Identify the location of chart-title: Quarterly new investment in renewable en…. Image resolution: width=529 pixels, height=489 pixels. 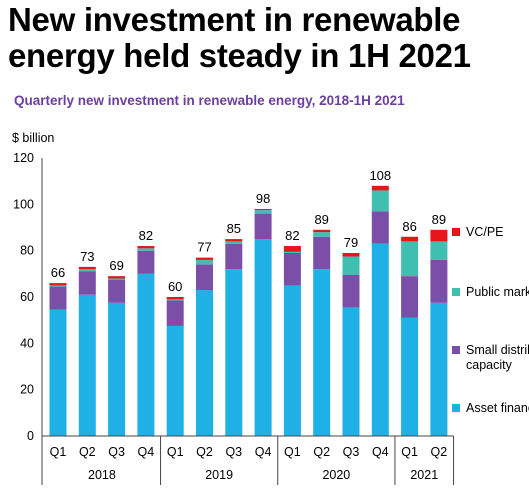
(209, 100).